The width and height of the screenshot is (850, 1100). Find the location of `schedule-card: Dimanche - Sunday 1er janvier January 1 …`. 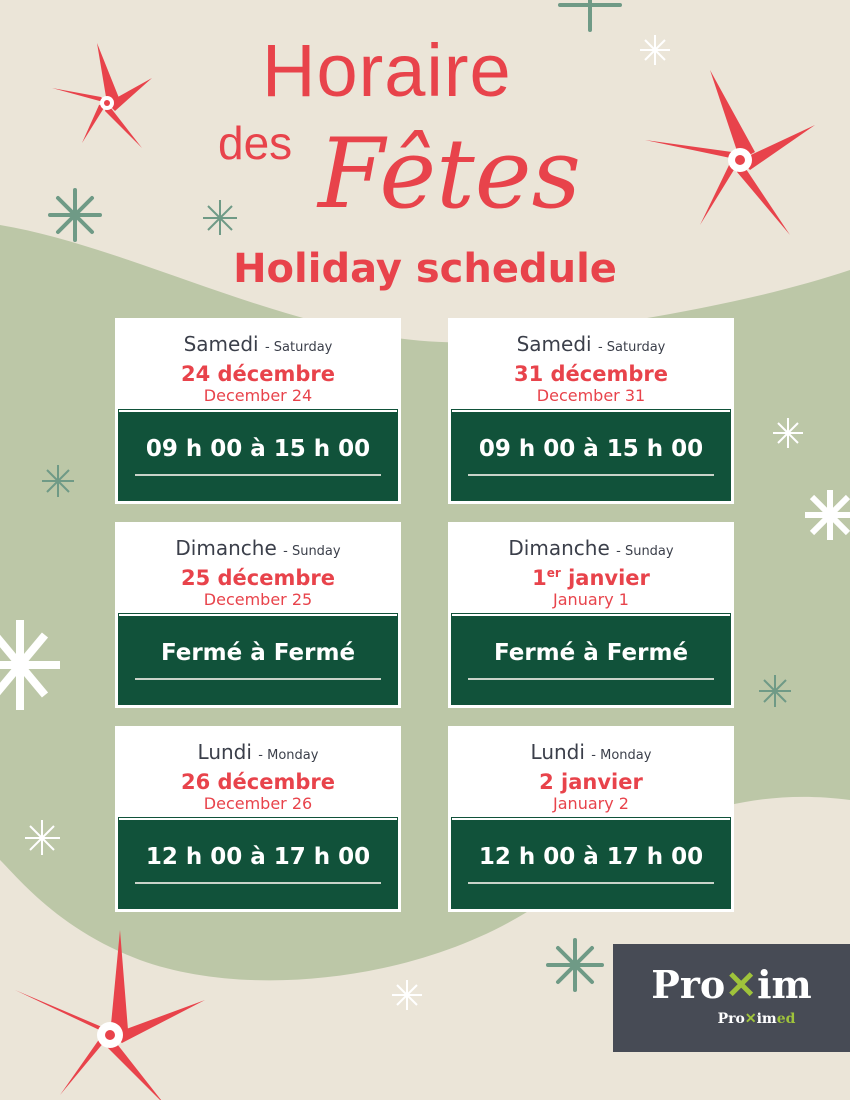

schedule-card: Dimanche - Sunday 1er janvier January 1 … is located at coordinates (591, 615).